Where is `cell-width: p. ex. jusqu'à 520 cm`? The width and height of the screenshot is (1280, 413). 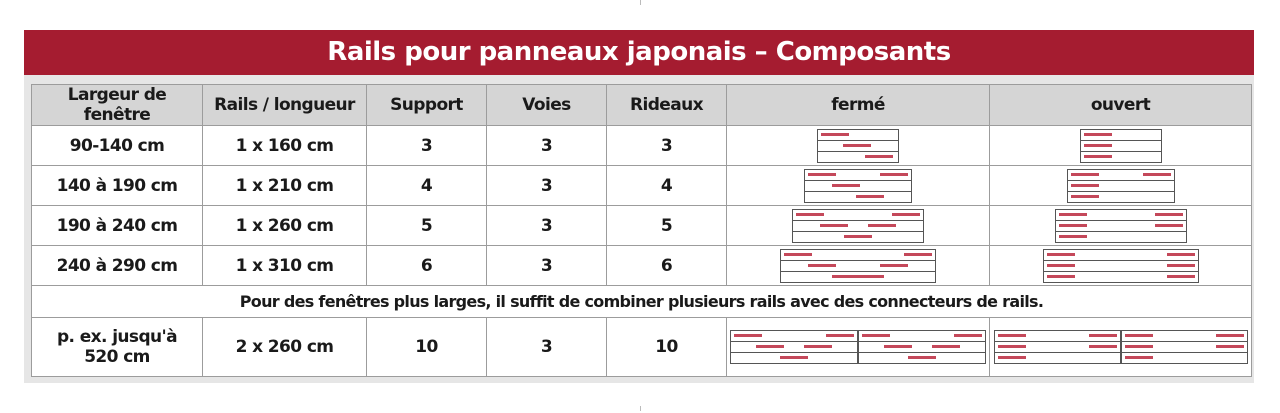 cell-width: p. ex. jusqu'à 520 cm is located at coordinates (117, 347).